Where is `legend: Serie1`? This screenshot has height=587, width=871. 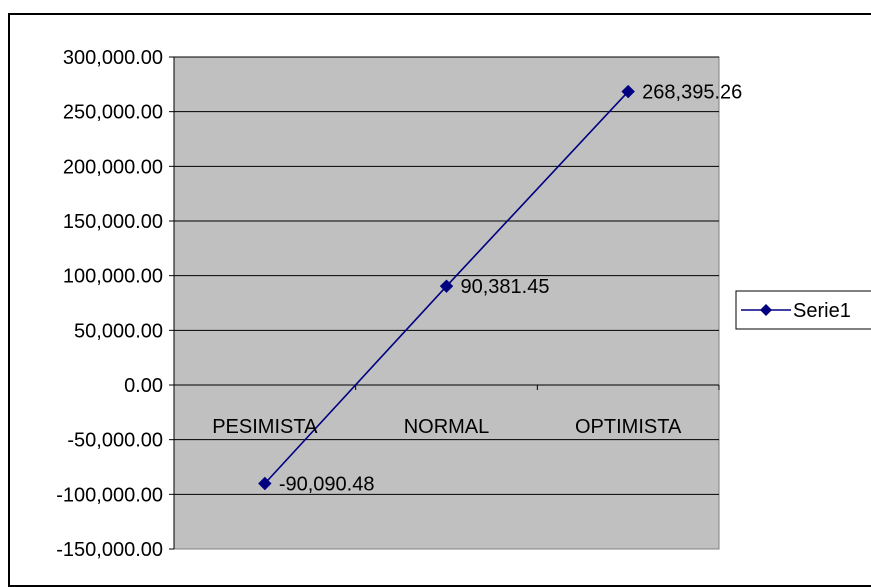 legend: Serie1 is located at coordinates (803, 310).